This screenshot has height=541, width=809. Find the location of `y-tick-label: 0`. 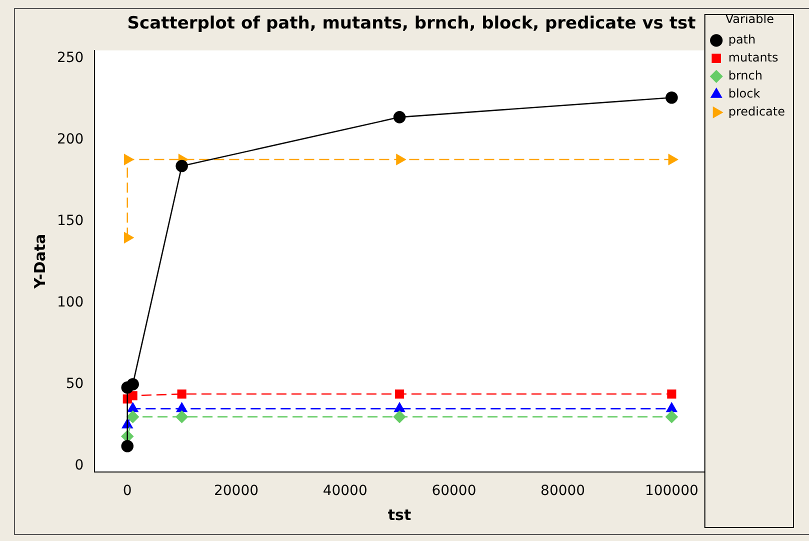

y-tick-label: 0 is located at coordinates (79, 465).